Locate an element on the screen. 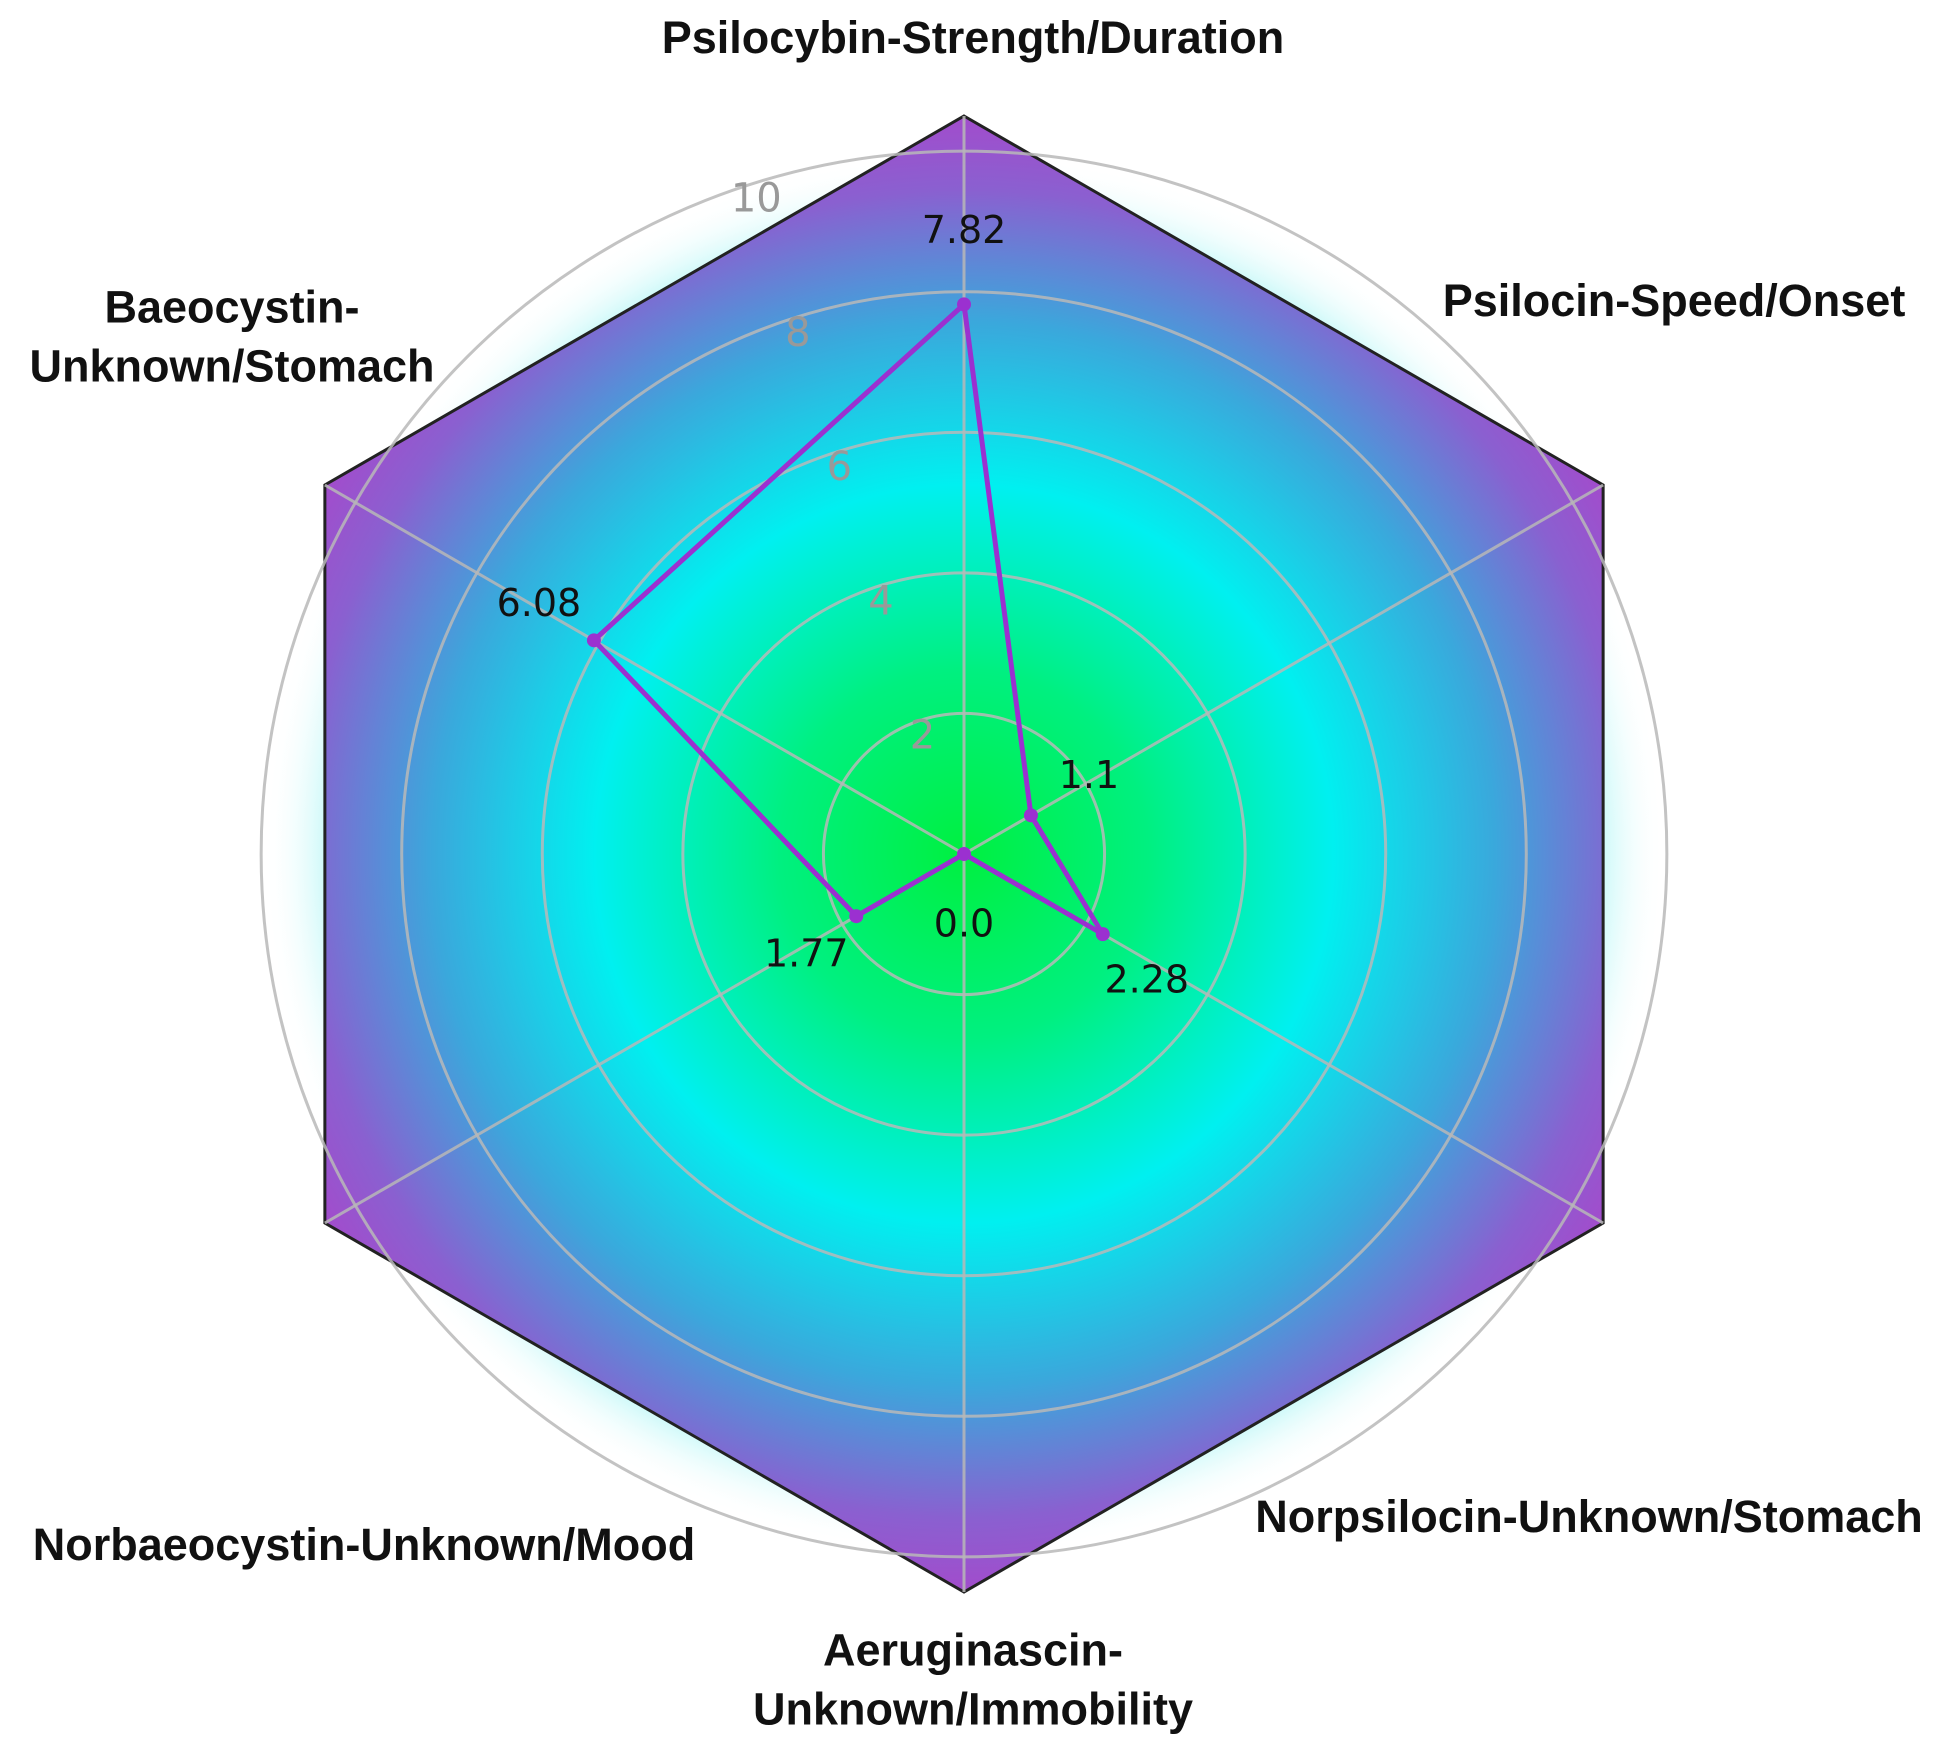 Image resolution: width=1959 pixels, height=1739 pixels. axis-label: Aeruginascin-Unknown/Immobility is located at coordinates (972, 1679).